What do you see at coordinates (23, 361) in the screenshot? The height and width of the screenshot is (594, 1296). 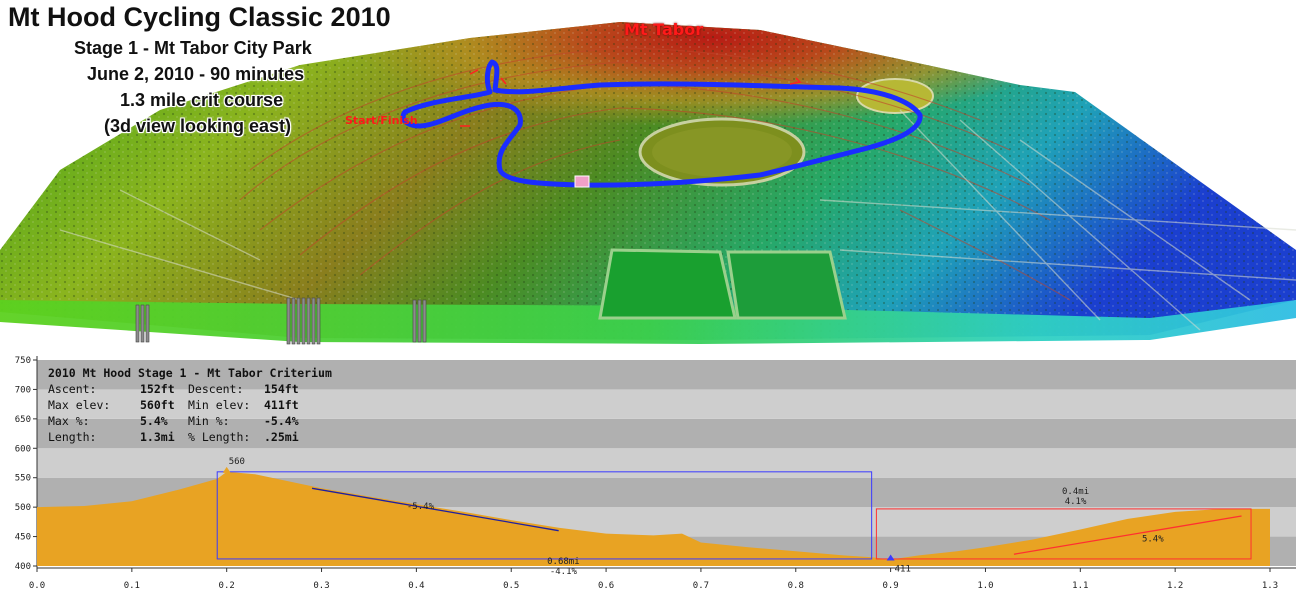 I see `y-tick-label: 750` at bounding box center [23, 361].